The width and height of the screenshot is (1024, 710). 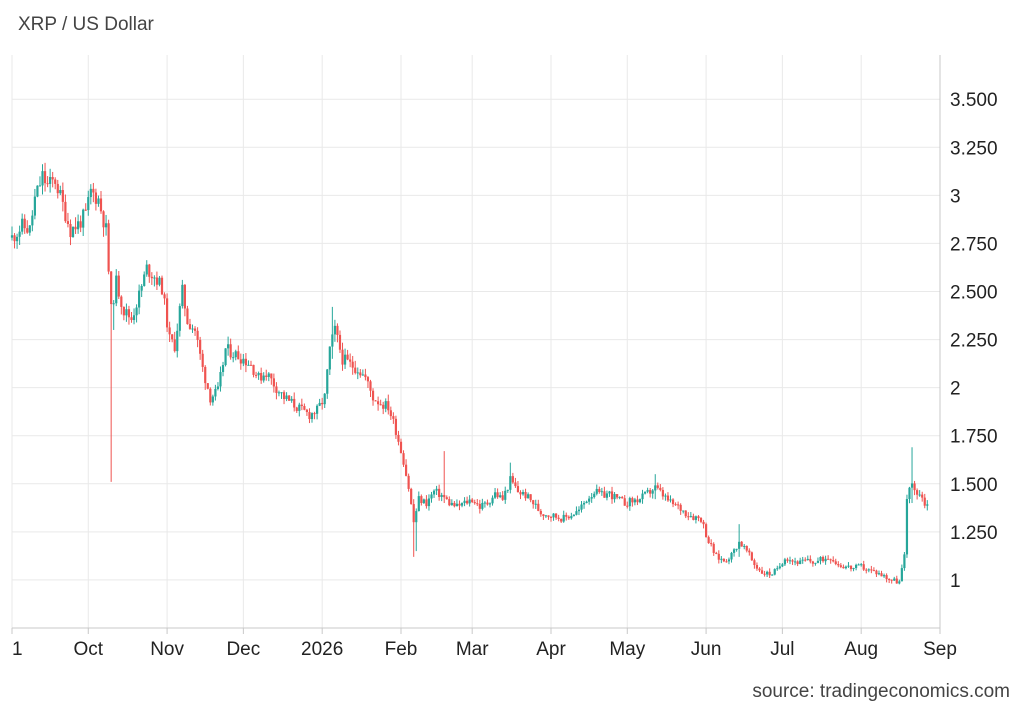 I want to click on y-tick-label: 2.750, so click(x=974, y=244).